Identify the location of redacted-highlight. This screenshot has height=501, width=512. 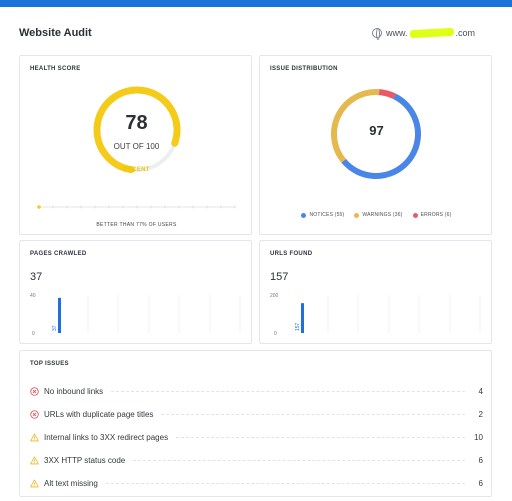
(431, 33).